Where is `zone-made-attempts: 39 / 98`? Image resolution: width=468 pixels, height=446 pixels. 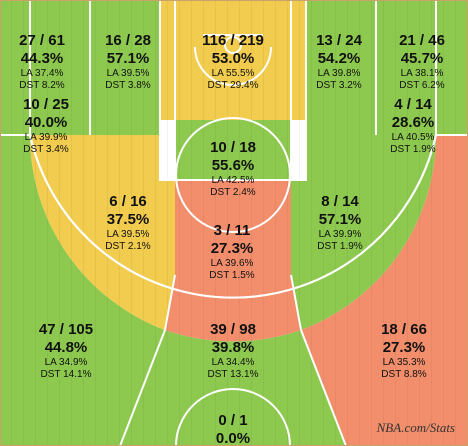 zone-made-attempts: 39 / 98 is located at coordinates (233, 329).